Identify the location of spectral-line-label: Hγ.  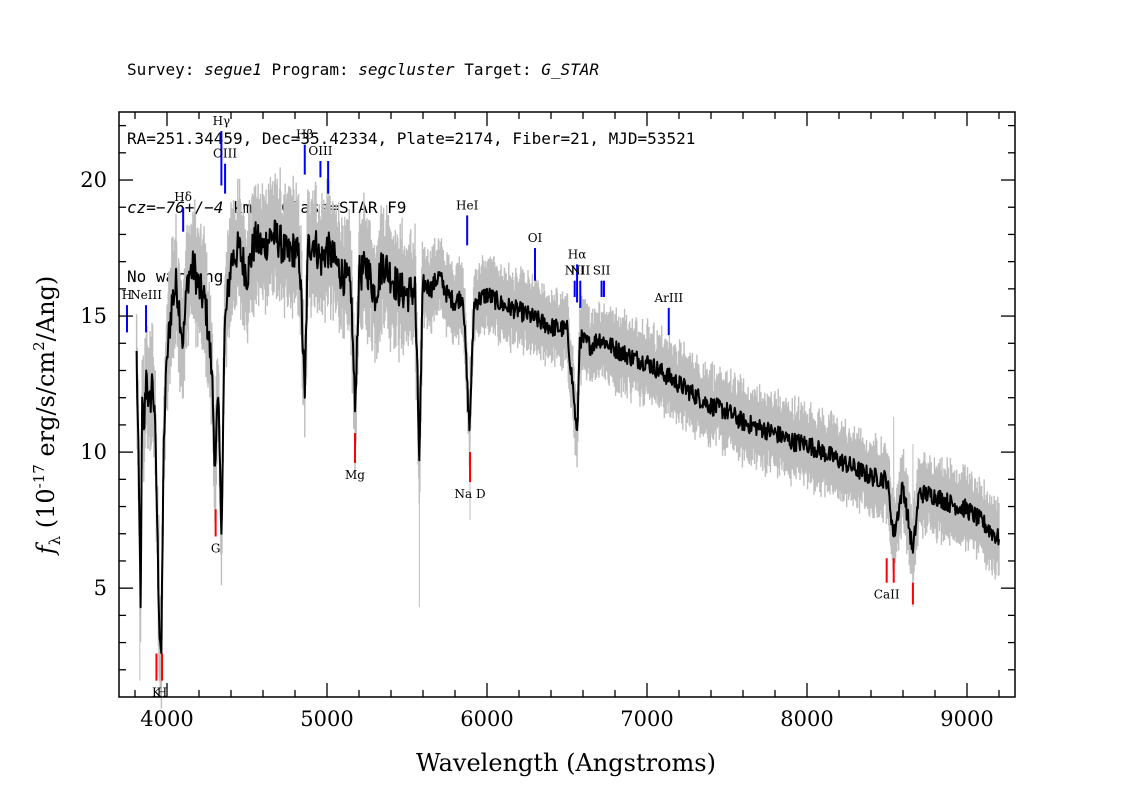
(222, 121).